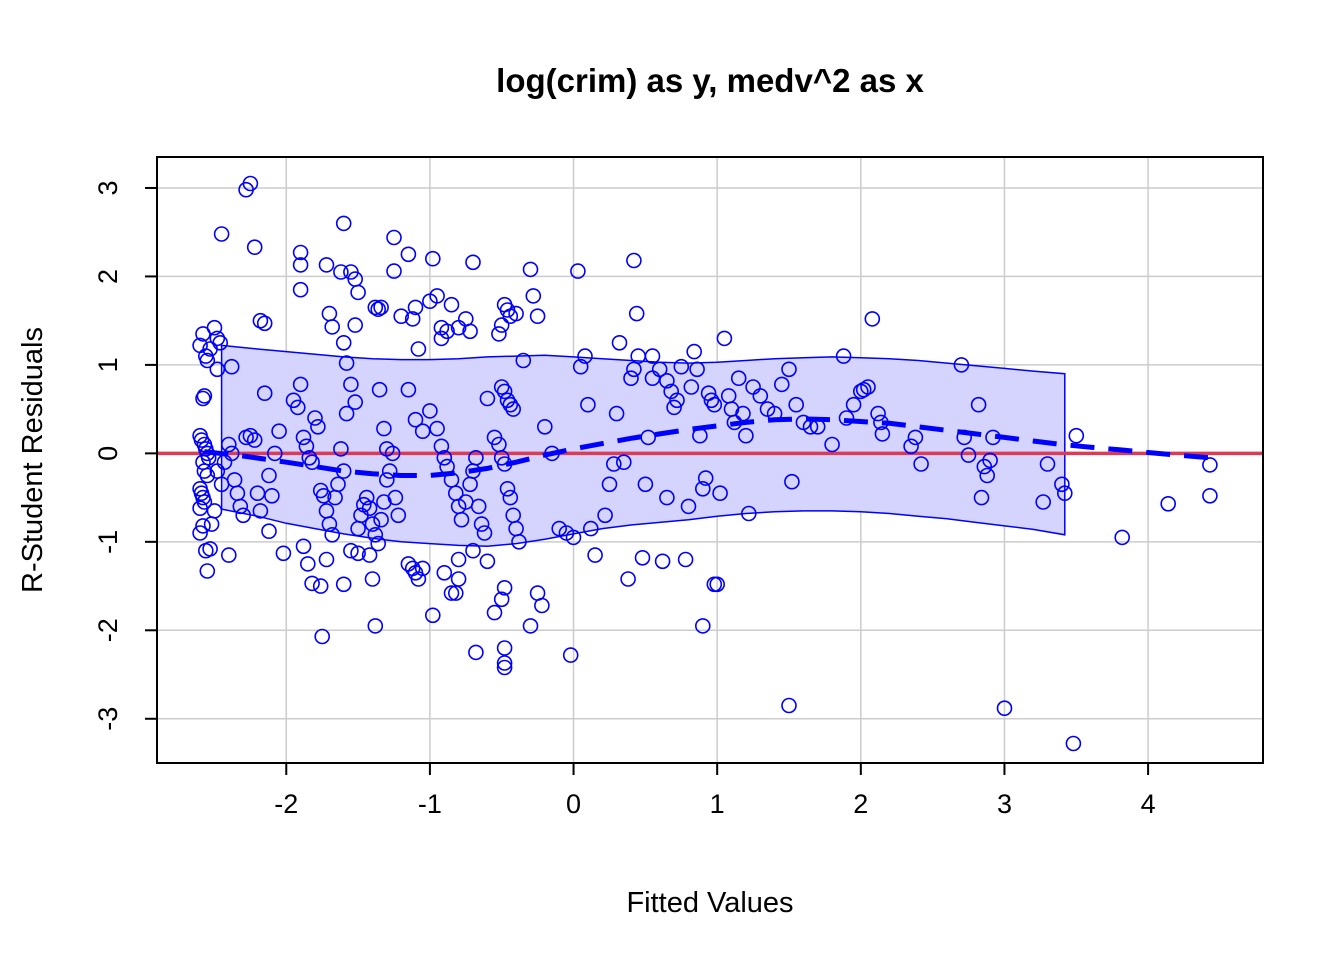  I want to click on x-tick-label: -2, so click(286, 804).